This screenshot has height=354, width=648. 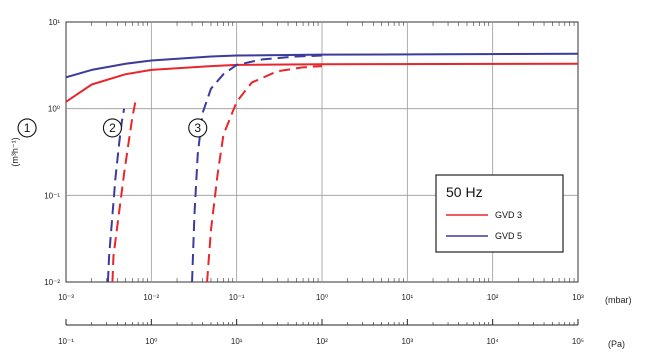 What do you see at coordinates (408, 297) in the screenshot?
I see `x-mbar-tick-label: 10¹` at bounding box center [408, 297].